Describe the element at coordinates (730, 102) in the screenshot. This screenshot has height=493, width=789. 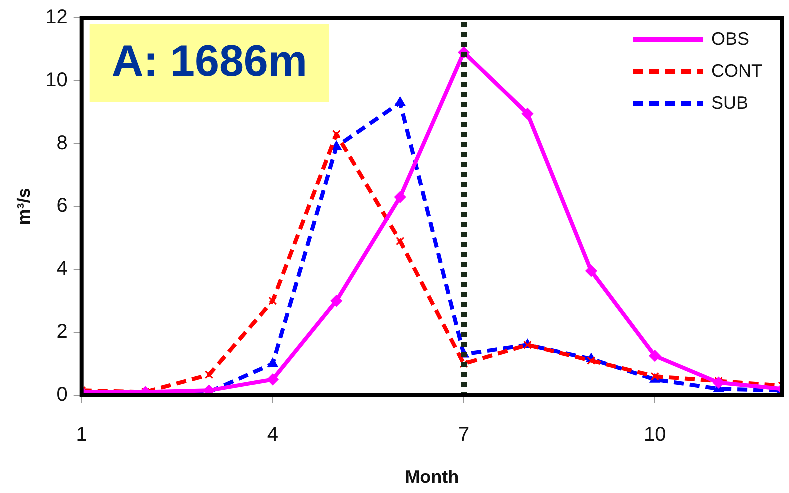
I see `legend-label: SUB` at that location.